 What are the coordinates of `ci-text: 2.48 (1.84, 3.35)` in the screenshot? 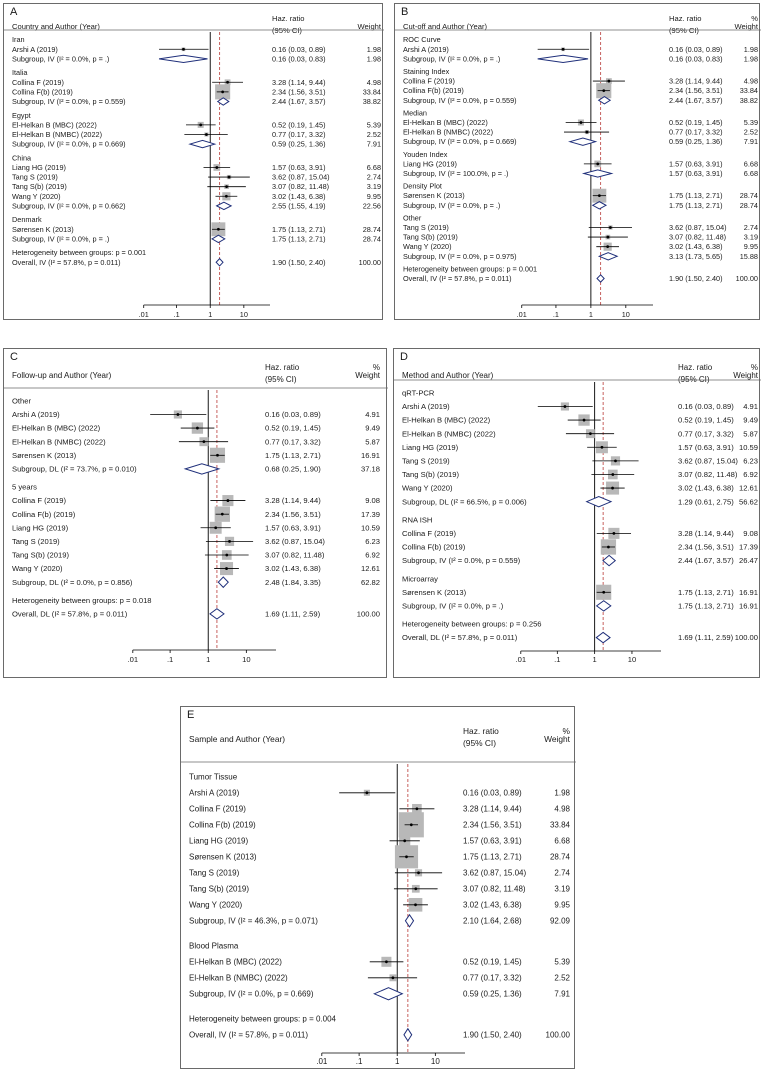 It's located at (293, 582).